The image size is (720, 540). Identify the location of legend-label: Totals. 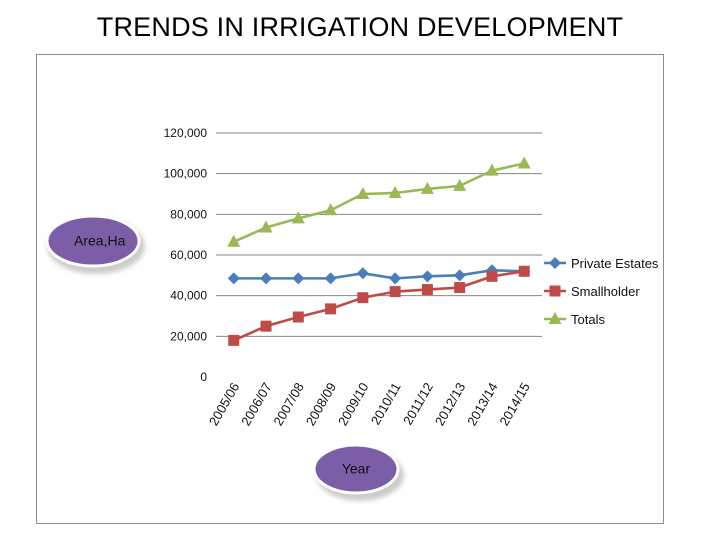
(588, 319).